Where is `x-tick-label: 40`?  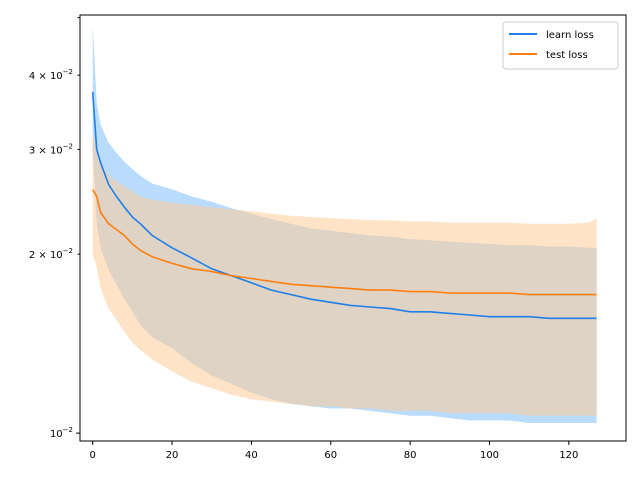 x-tick-label: 40 is located at coordinates (251, 455).